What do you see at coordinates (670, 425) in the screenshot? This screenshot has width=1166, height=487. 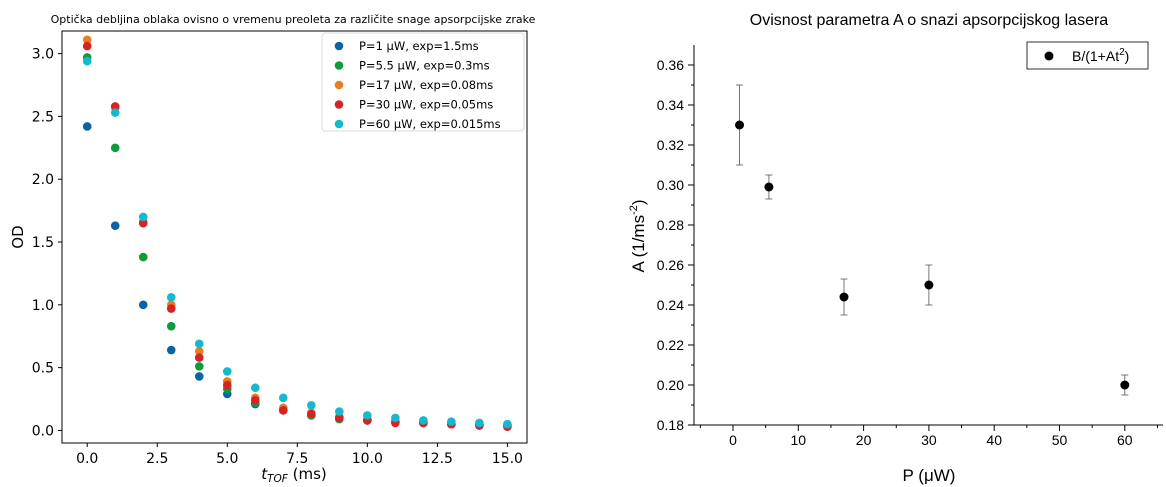 I see `right-y-tick-label: 0.18` at bounding box center [670, 425].